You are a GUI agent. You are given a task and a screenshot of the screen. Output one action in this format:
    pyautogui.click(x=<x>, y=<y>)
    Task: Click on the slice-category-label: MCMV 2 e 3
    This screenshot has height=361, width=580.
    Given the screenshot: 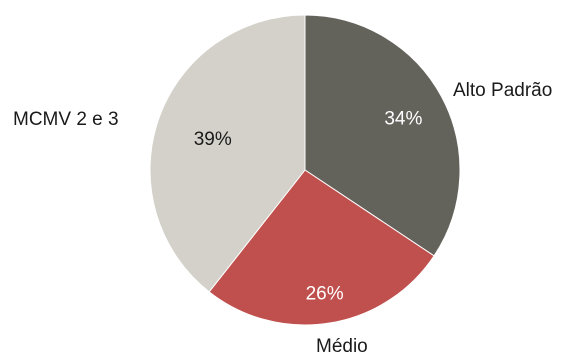 What is the action you would take?
    pyautogui.click(x=66, y=119)
    